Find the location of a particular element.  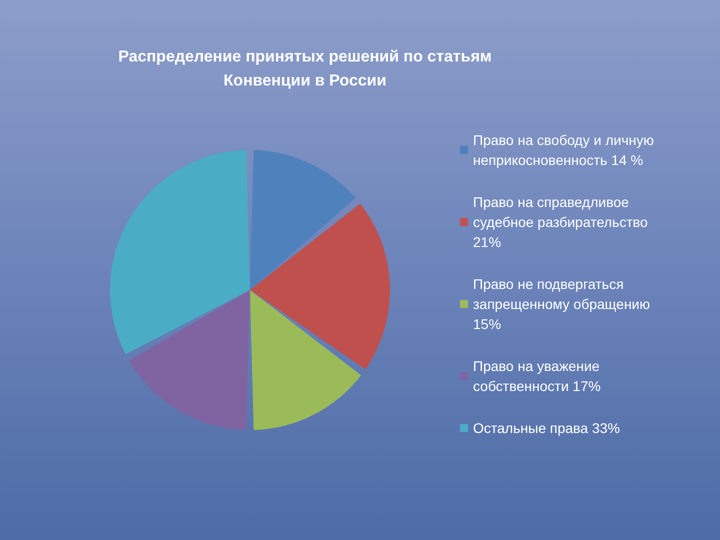

chart-title: Распределение принятых решений по статьям Конвенции в России is located at coordinates (305, 69).